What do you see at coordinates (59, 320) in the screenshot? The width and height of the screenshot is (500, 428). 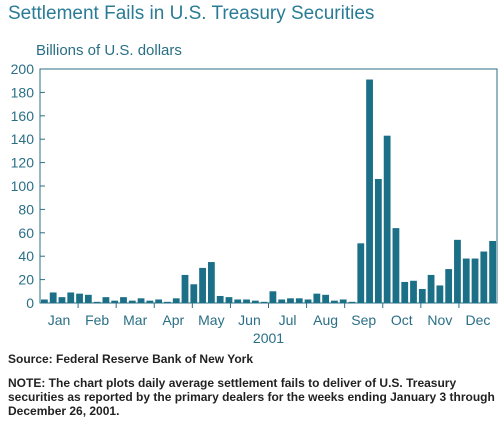 I see `x-tick-label: Jan` at bounding box center [59, 320].